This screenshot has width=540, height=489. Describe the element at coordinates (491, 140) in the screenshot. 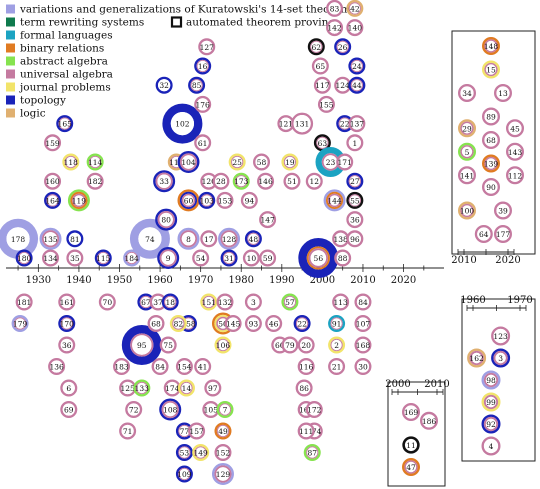

I see `node-label: 68` at that location.